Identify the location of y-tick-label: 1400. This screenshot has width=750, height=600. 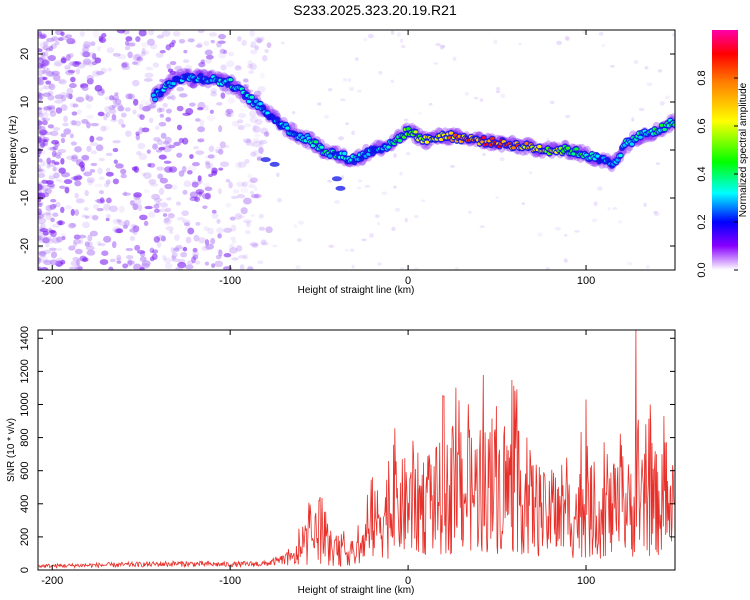
(25, 338).